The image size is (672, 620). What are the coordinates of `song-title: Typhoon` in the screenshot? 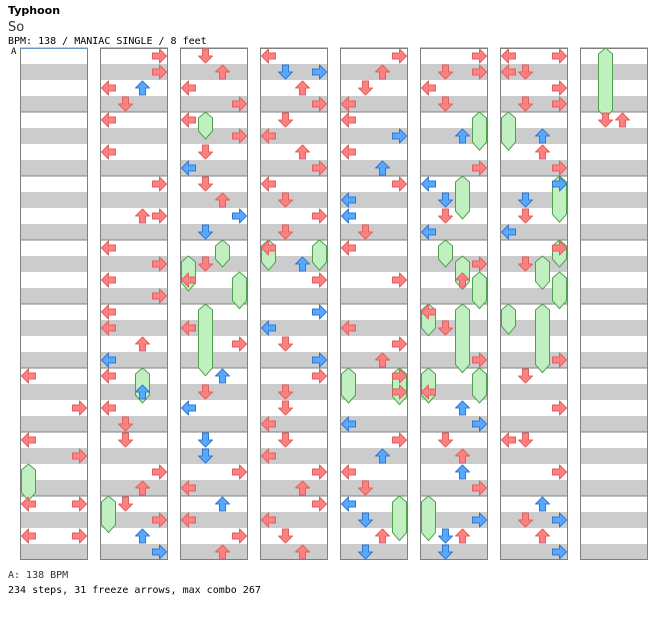 It's located at (34, 10).